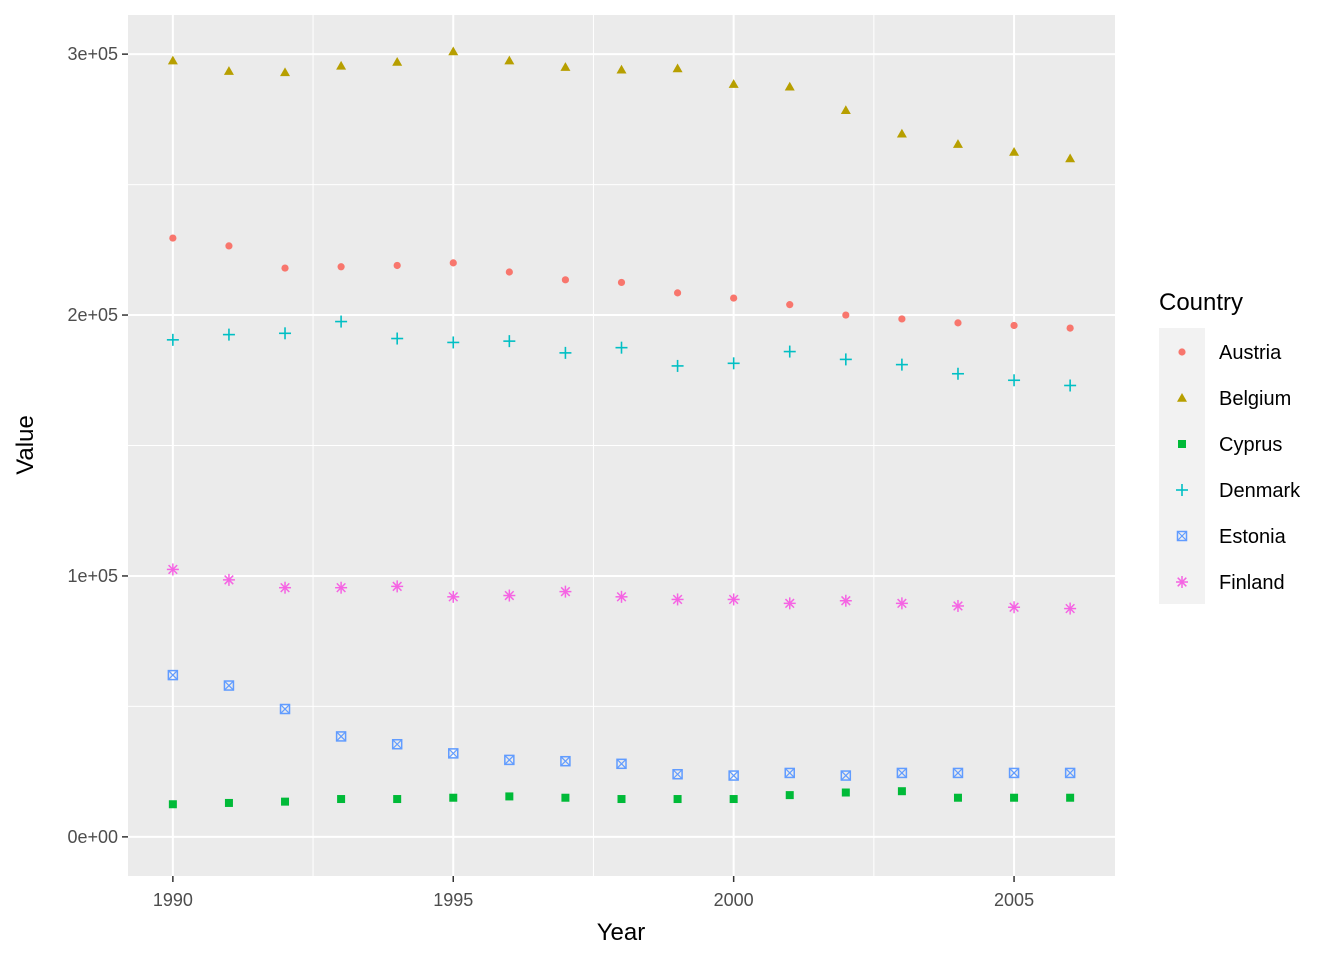  I want to click on legend-label-estonia: Estonia, so click(1253, 537).